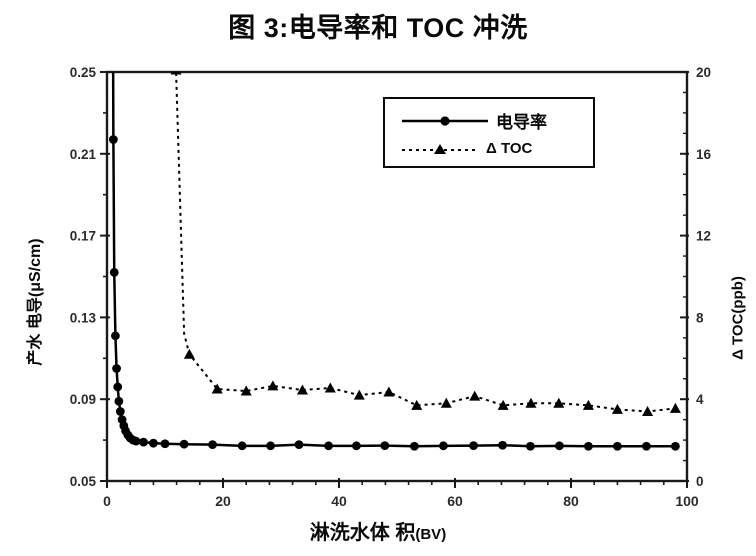  What do you see at coordinates (700, 317) in the screenshot?
I see `svg-text: 8` at bounding box center [700, 317].